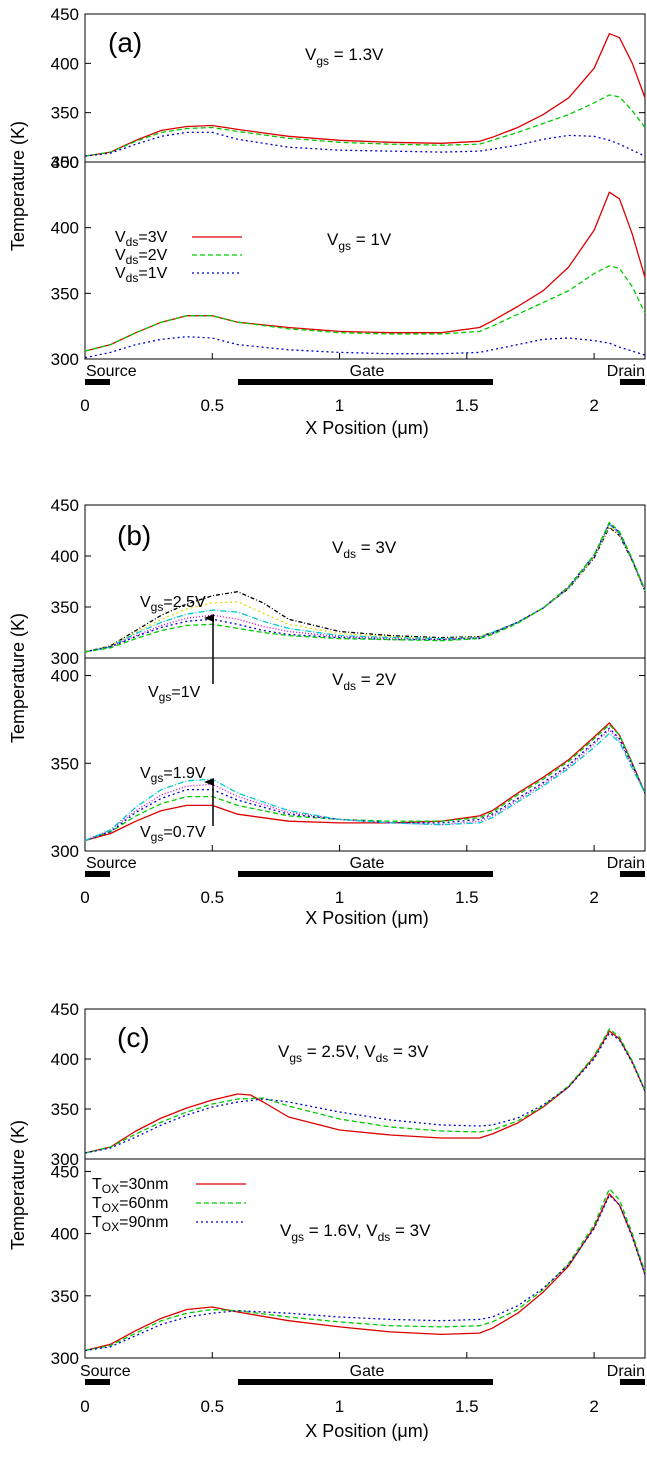 The width and height of the screenshot is (647, 1461). Describe the element at coordinates (174, 694) in the screenshot. I see `label-b-top-low: Vgs=1V` at that location.